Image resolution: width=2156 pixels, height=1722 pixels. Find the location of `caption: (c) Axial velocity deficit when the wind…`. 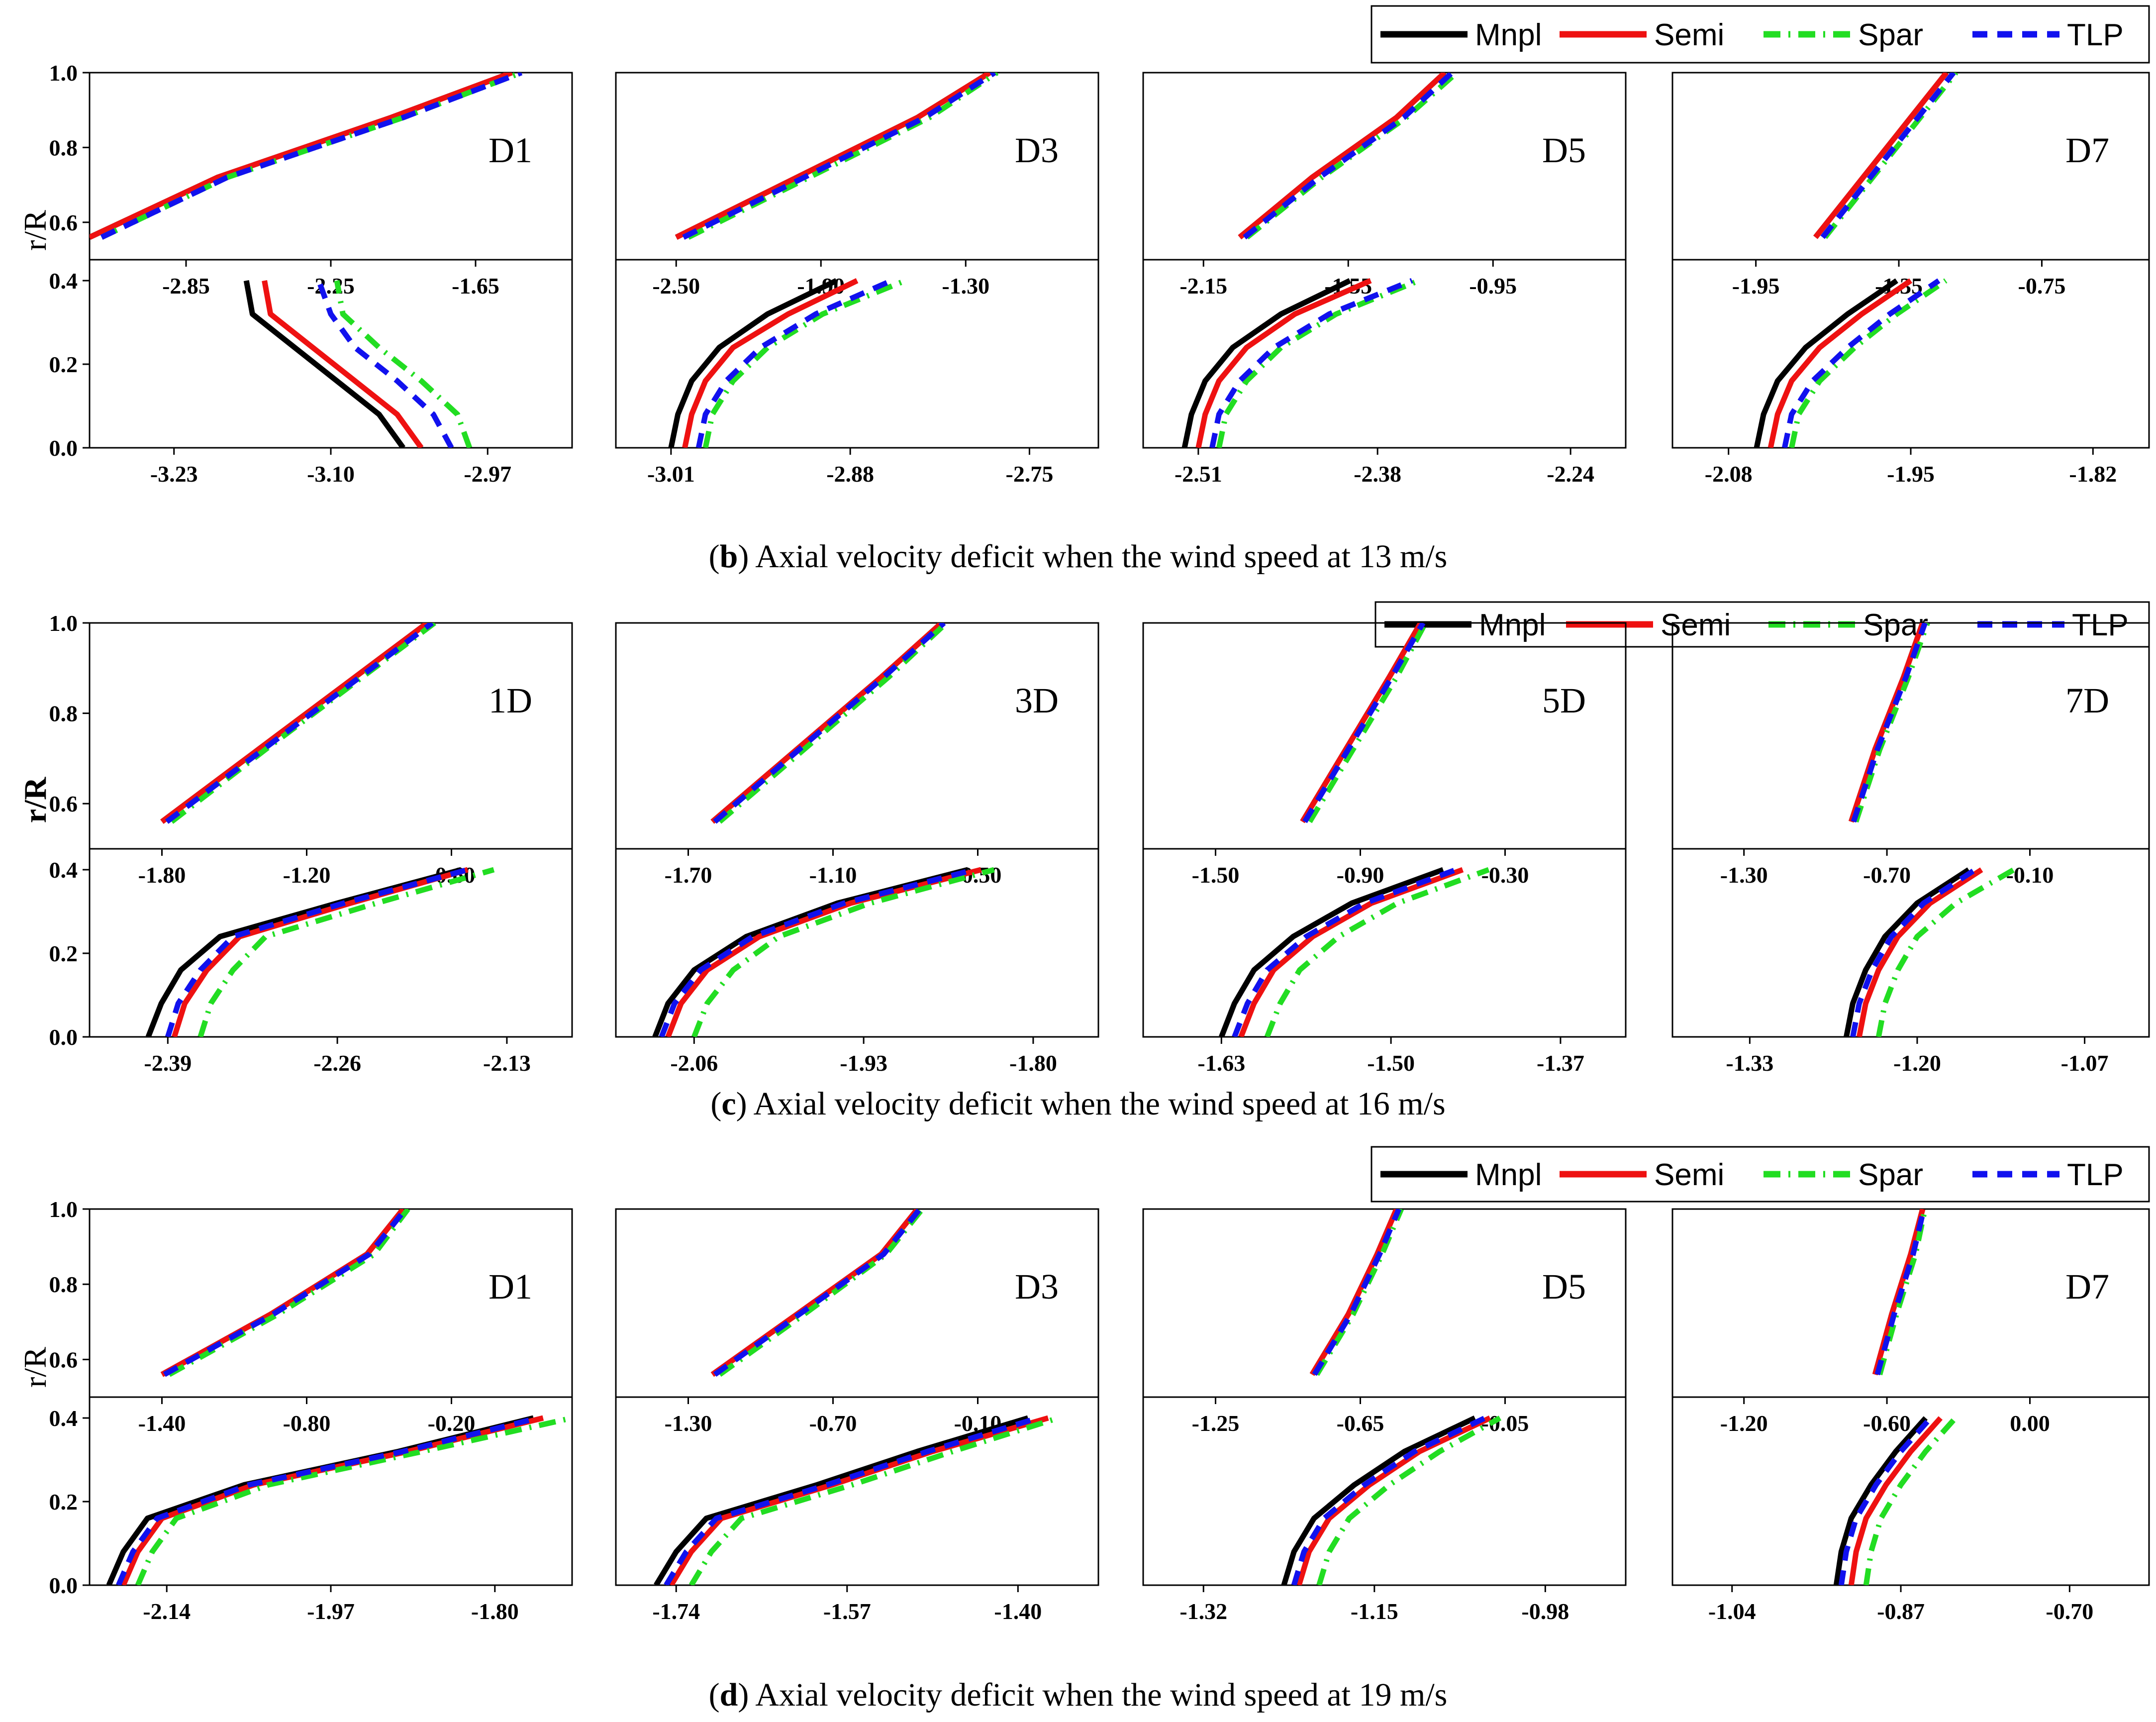

caption: (c) Axial velocity deficit when the wind… is located at coordinates (1077, 1104).